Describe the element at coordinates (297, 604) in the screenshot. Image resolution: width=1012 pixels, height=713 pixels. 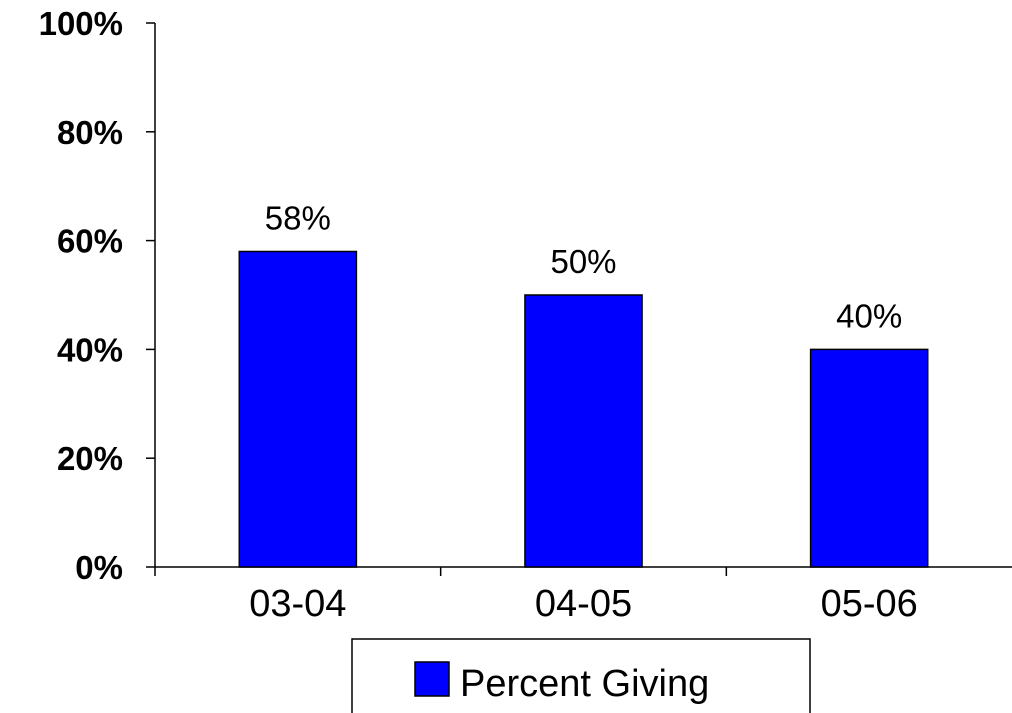
I see `x-tick-label: 03-04` at that location.